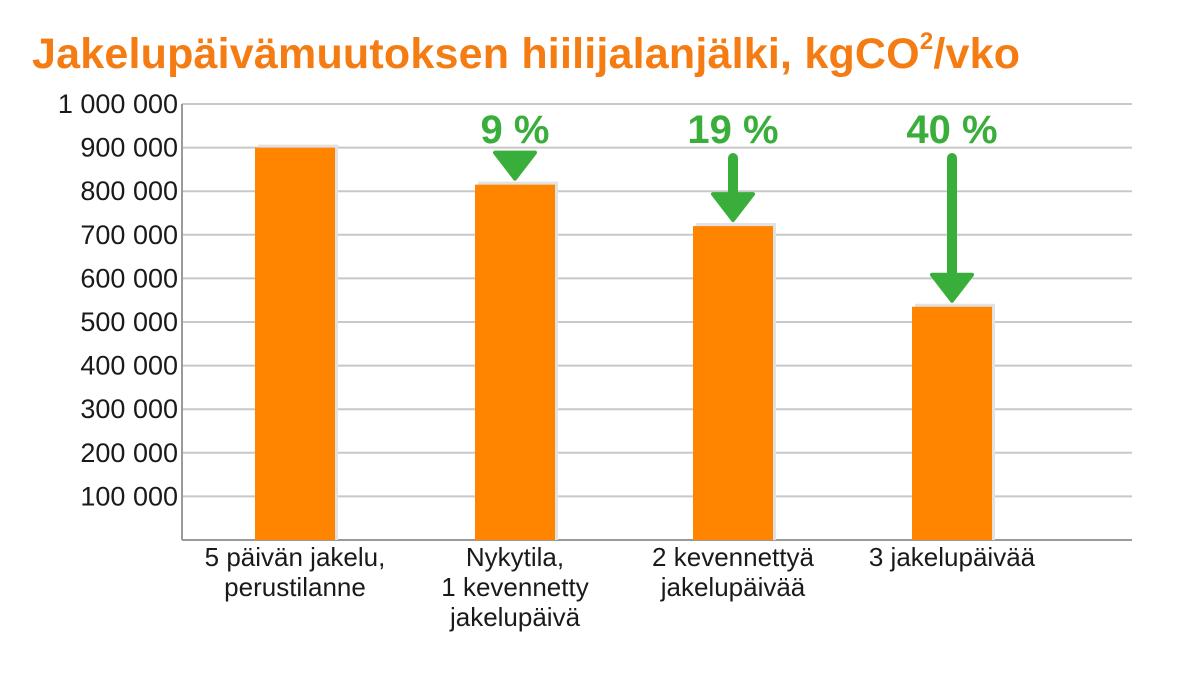 This screenshot has width=1200, height=675. What do you see at coordinates (129, 148) in the screenshot?
I see `y-tick-label: 900 000` at bounding box center [129, 148].